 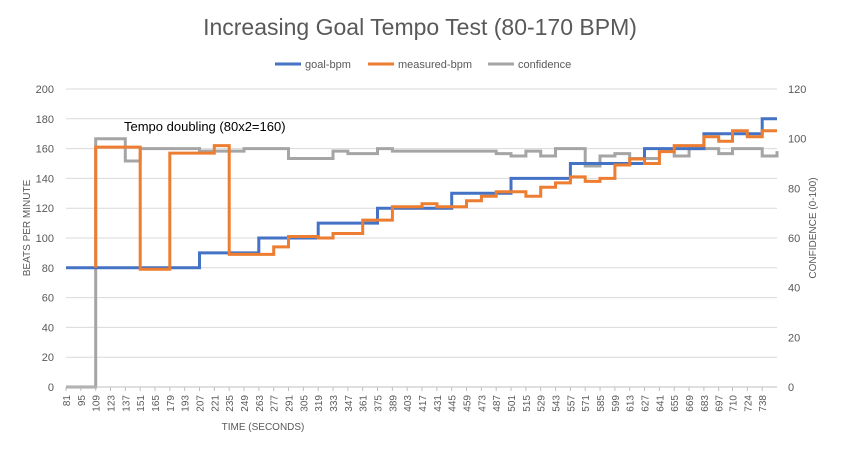 I want to click on y-tick-label: 180, so click(x=45, y=120).